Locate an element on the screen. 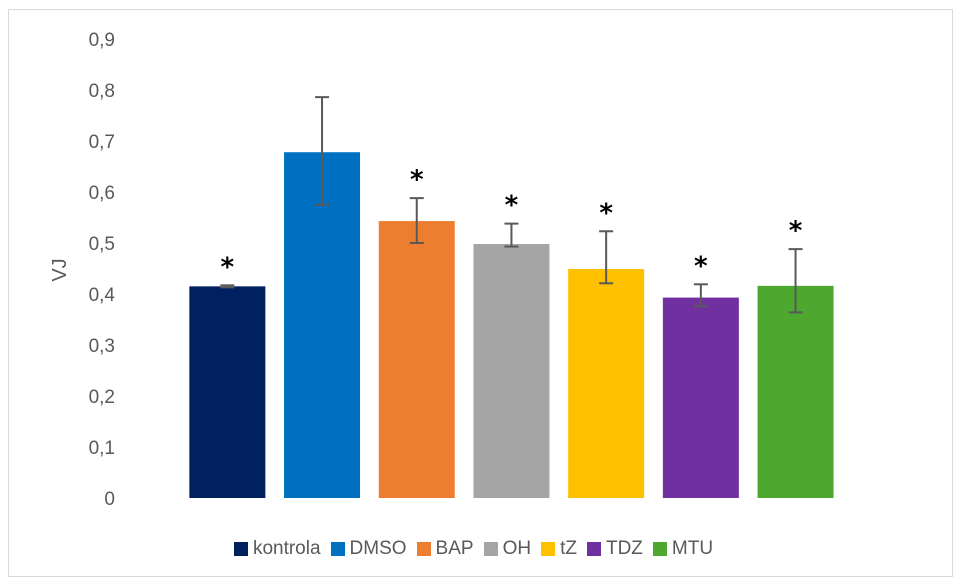  y-tick-label: 0,4 is located at coordinates (102, 295).